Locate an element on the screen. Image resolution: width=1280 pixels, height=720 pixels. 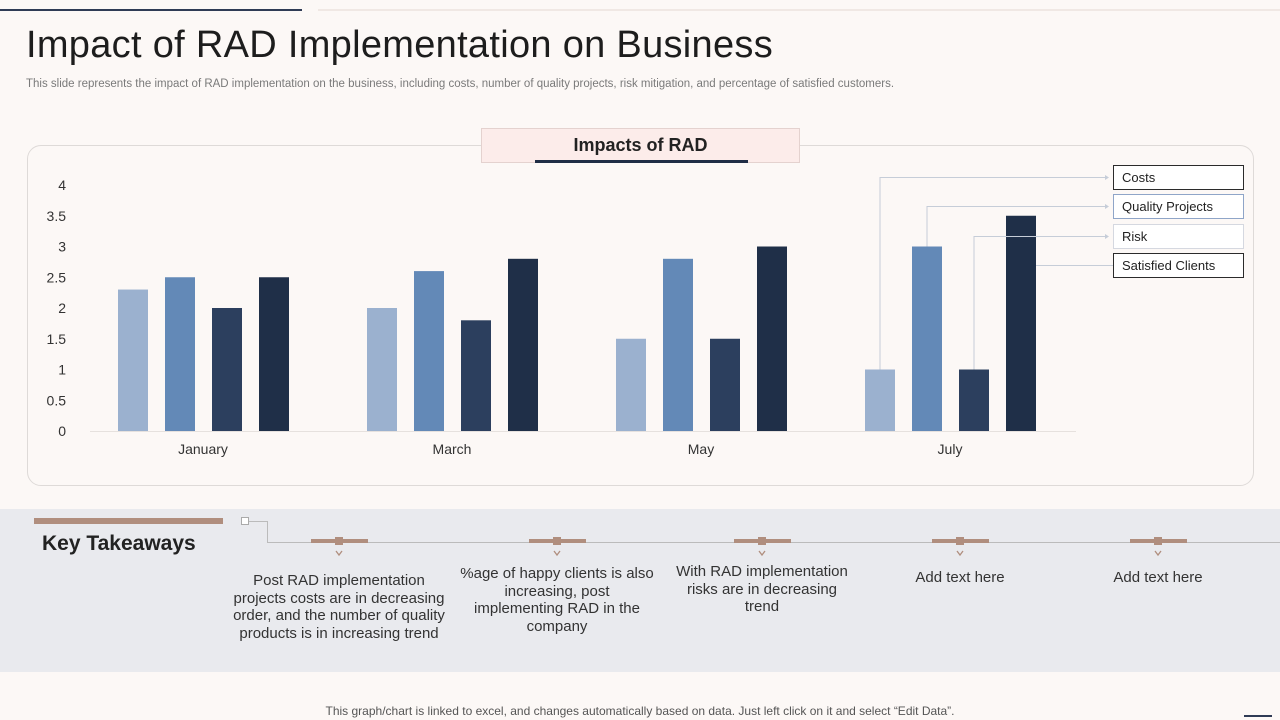
takeaways-title: Key Takeaways is located at coordinates (119, 543).